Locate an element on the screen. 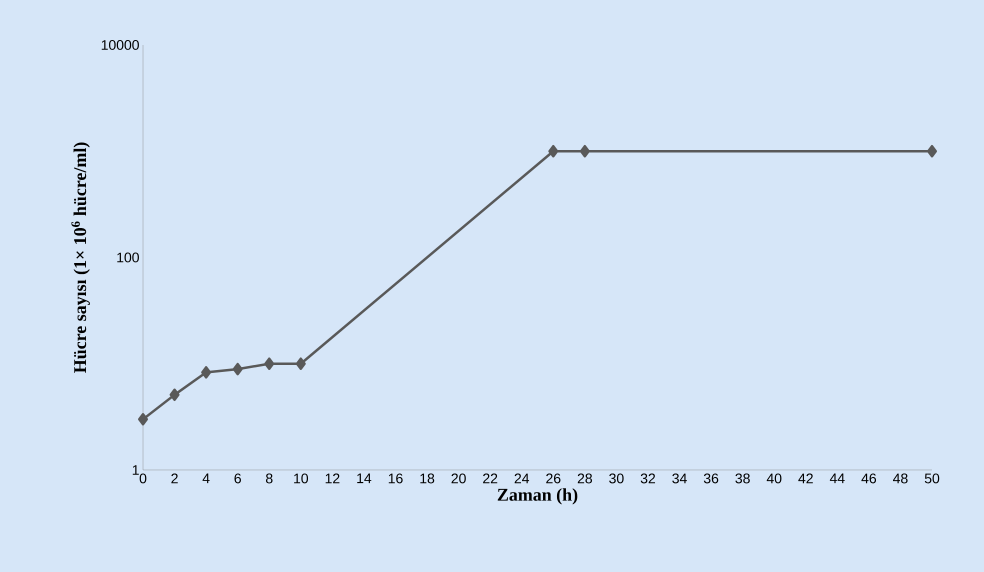 The height and width of the screenshot is (572, 984). x-tick-label: 28 is located at coordinates (585, 478).